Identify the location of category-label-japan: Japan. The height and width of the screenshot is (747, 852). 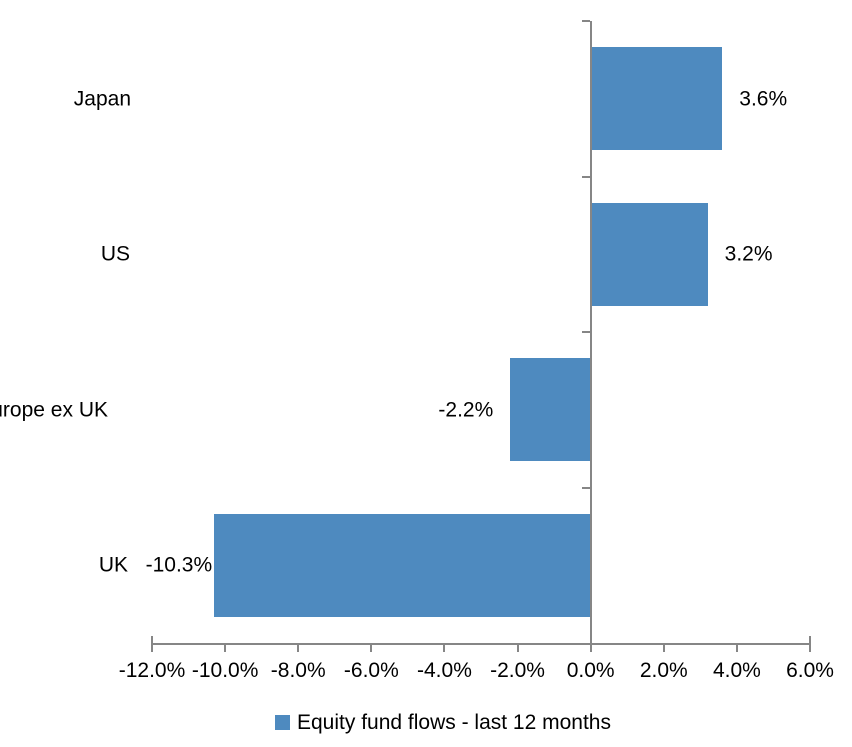
(102, 99).